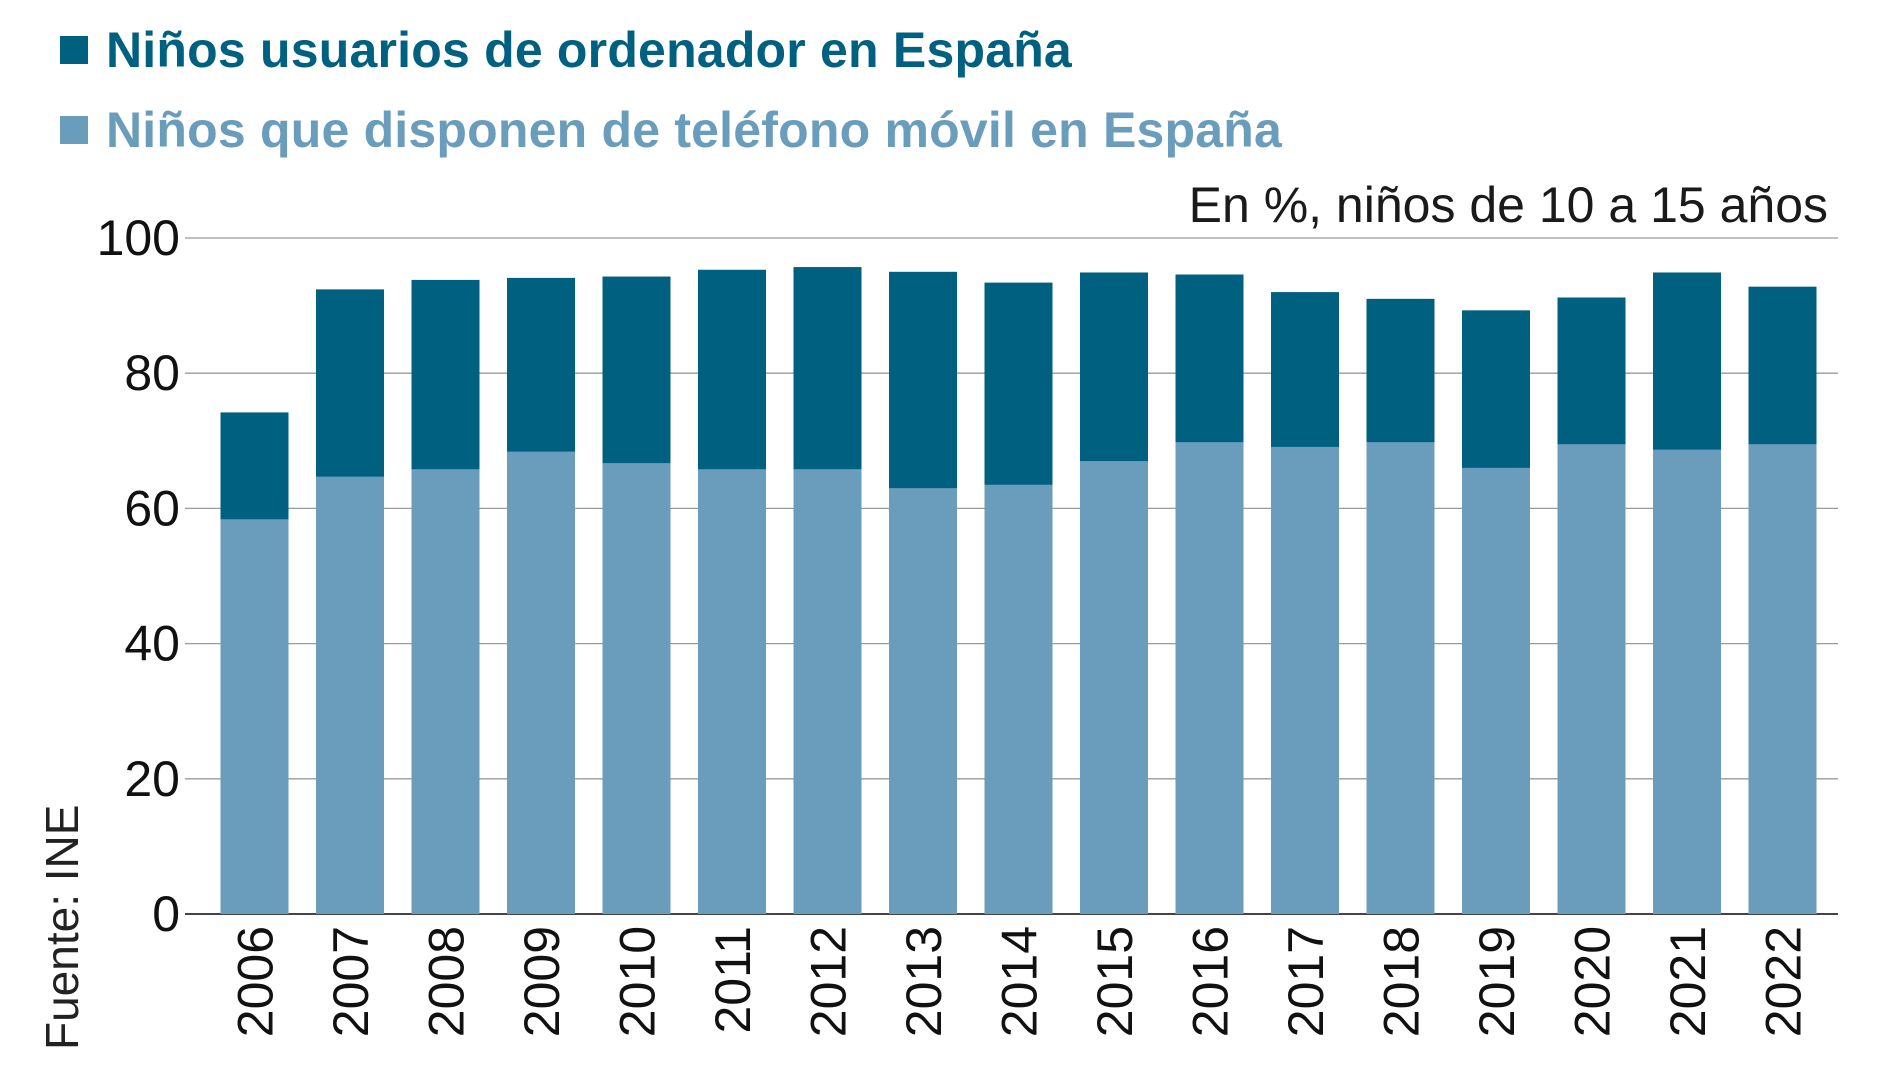 The height and width of the screenshot is (1069, 1900). Describe the element at coordinates (542, 981) in the screenshot. I see `x-tick-label-2009: 2009` at that location.